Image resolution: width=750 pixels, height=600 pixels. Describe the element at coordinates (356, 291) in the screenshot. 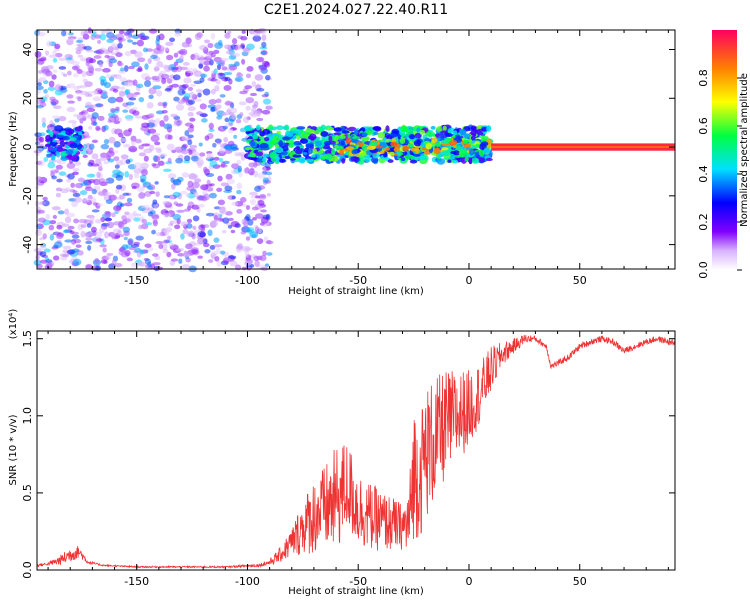

I see `spectrogram-x-label: Height of straight line (km)` at that location.